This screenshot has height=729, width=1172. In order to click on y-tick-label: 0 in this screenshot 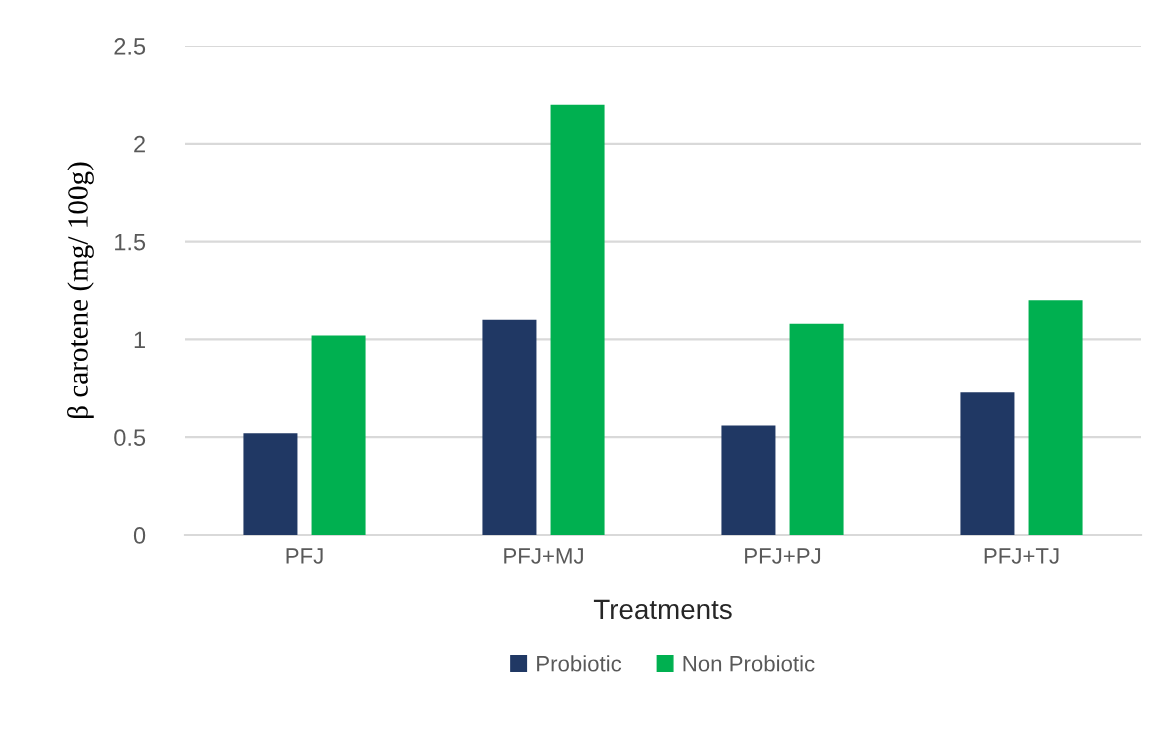, I will do `click(139, 535)`.